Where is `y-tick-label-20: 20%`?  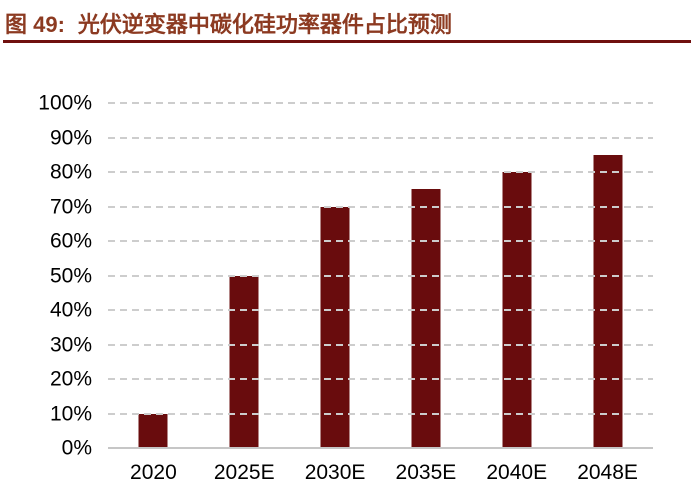
y-tick-label-20: 20% is located at coordinates (70, 379).